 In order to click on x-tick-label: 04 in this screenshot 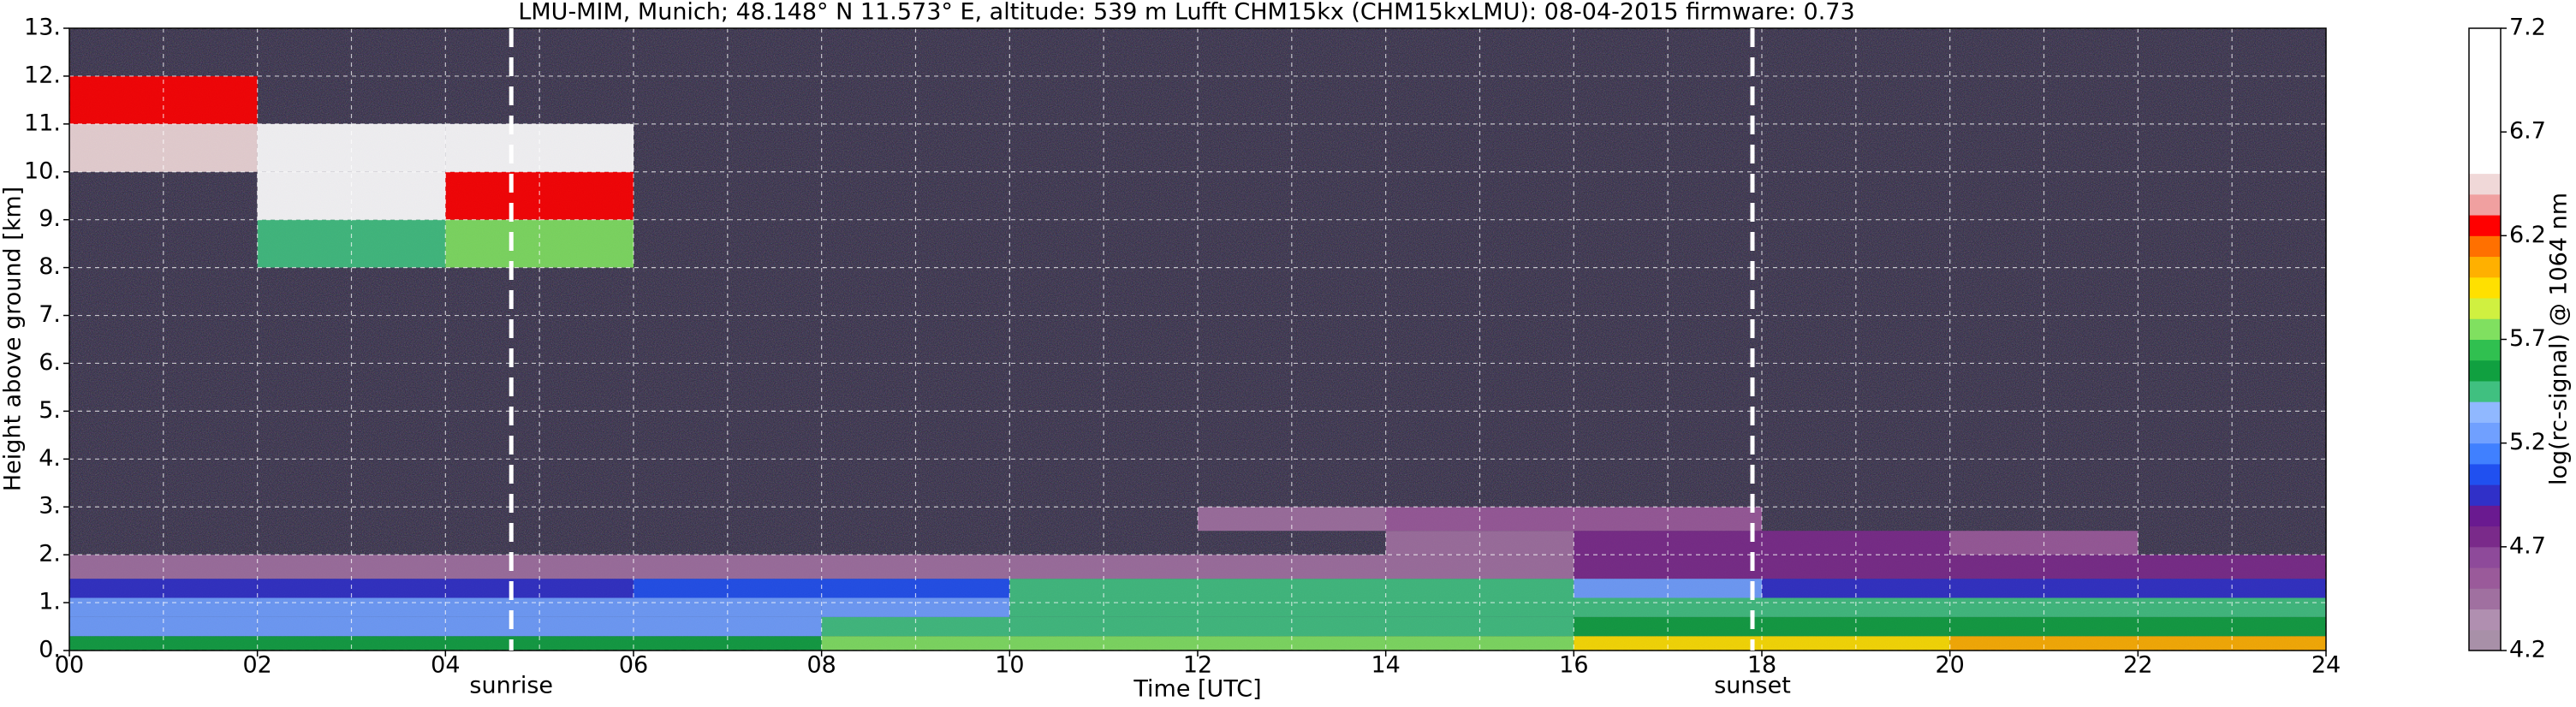, I will do `click(446, 665)`.